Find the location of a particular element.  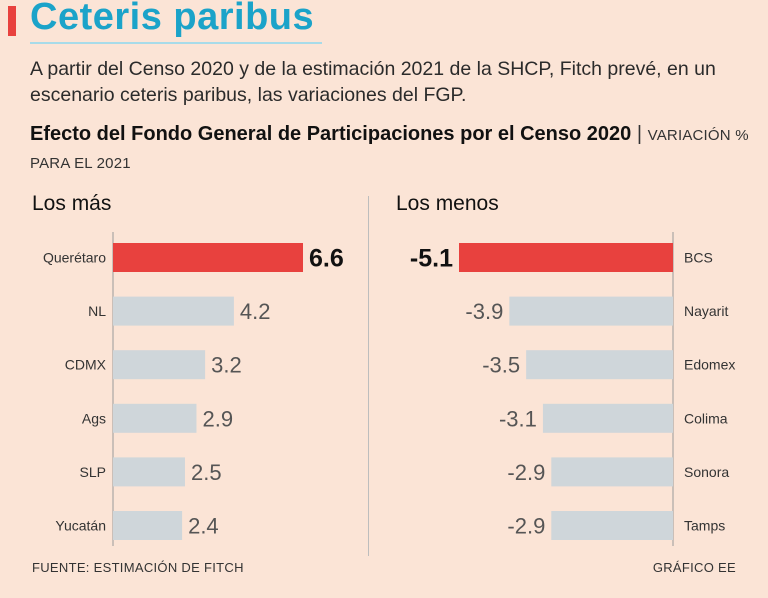

category-label: Querétaro is located at coordinates (74, 258).